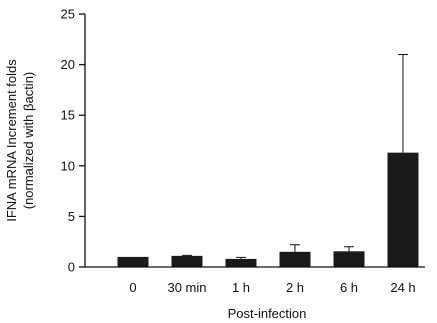 This screenshot has width=437, height=323. Describe the element at coordinates (68, 165) in the screenshot. I see `y-tick-label: 10` at that location.